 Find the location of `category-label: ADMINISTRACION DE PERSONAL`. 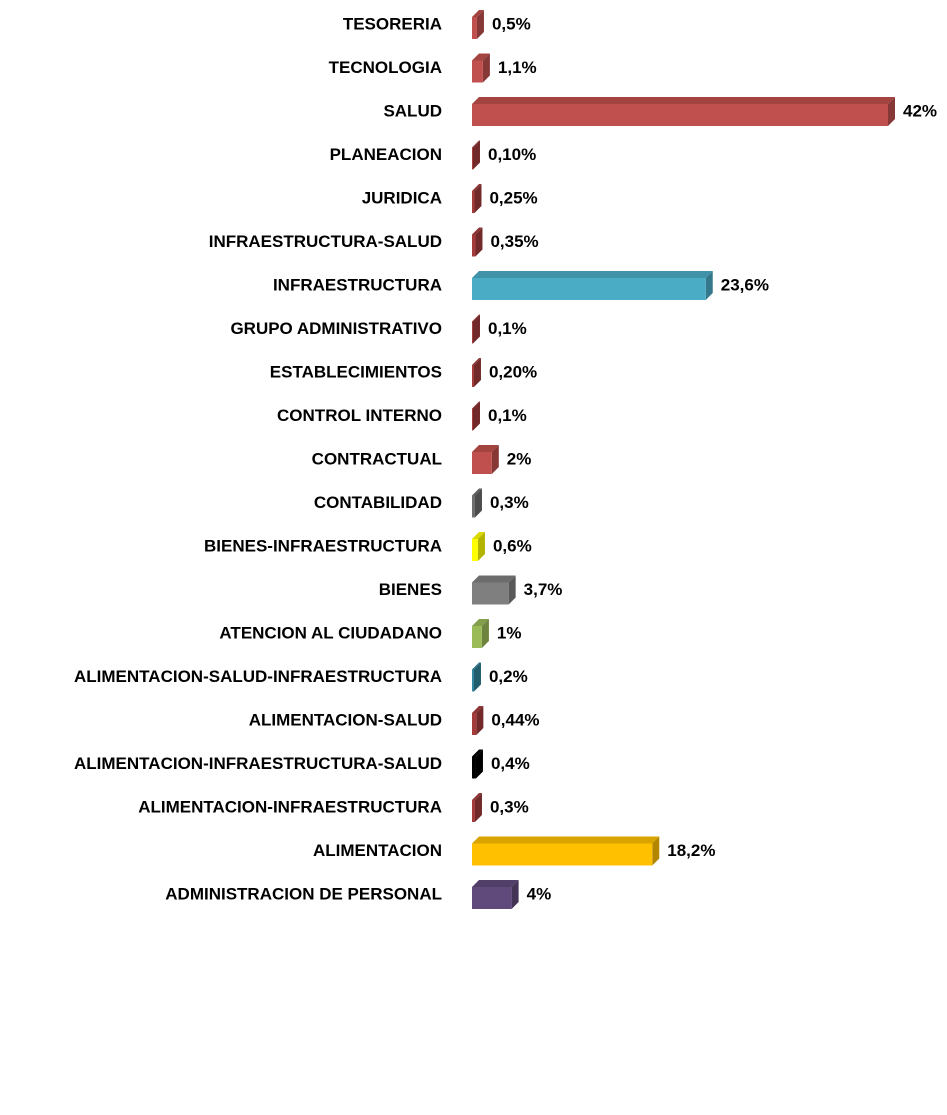

category-label: ADMINISTRACION DE PERSONAL is located at coordinates (303, 893).